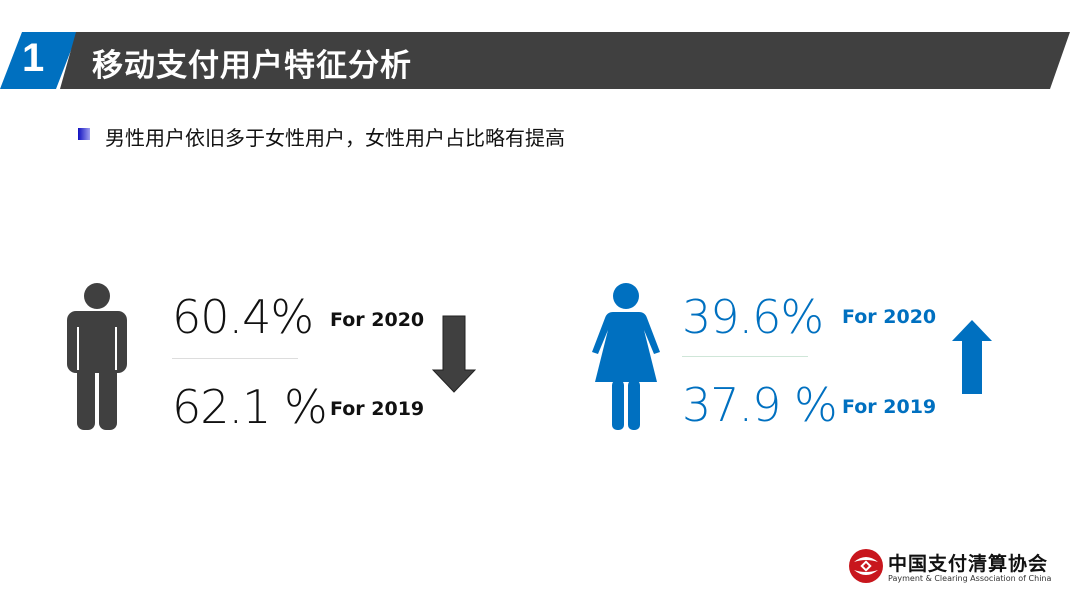 The image size is (1080, 608). What do you see at coordinates (252, 66) in the screenshot?
I see `page-title: 移动支付用户特征分析` at bounding box center [252, 66].